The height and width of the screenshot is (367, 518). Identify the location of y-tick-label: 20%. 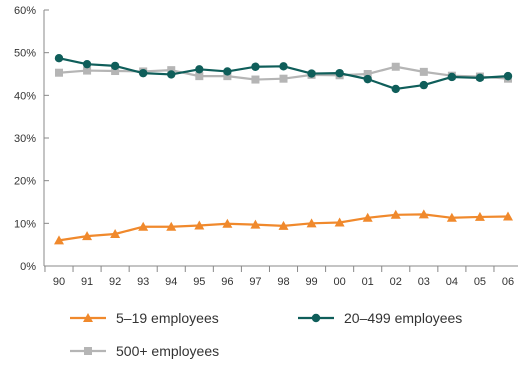
(25, 182).